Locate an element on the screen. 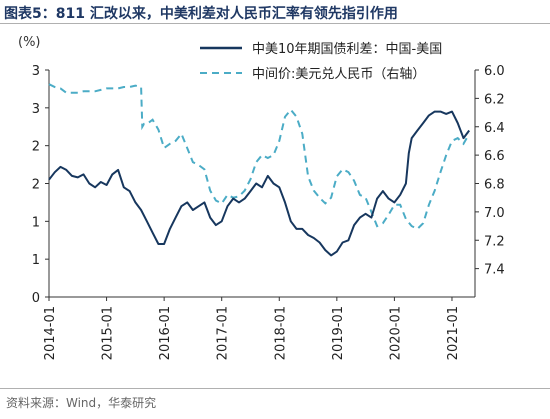  x-tick-label: 2020-01 is located at coordinates (395, 333).